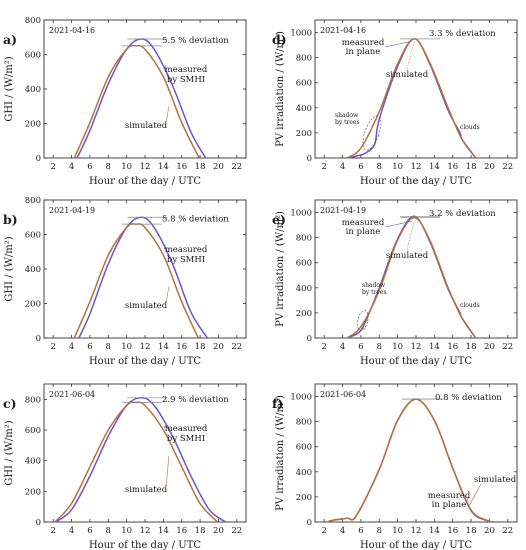  I want to click on measured-label: measured by SMHI, so click(186, 255).